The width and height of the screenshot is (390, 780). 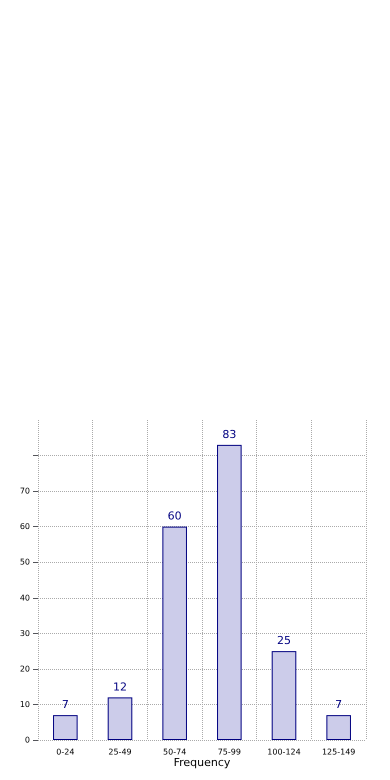 I want to click on x-tick-label: 0-24, so click(x=65, y=752).